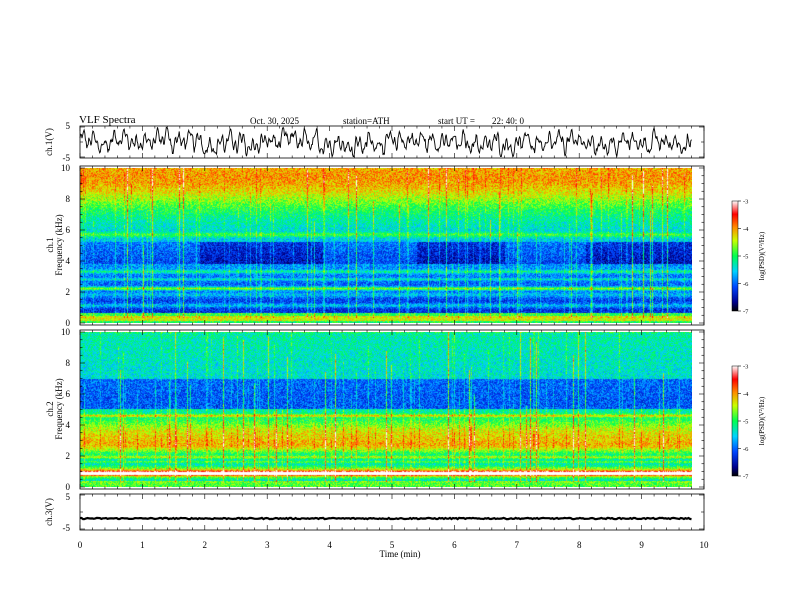 The height and width of the screenshot is (612, 792). Describe the element at coordinates (454, 545) in the screenshot. I see `x-tick-label-6: 6` at that location.